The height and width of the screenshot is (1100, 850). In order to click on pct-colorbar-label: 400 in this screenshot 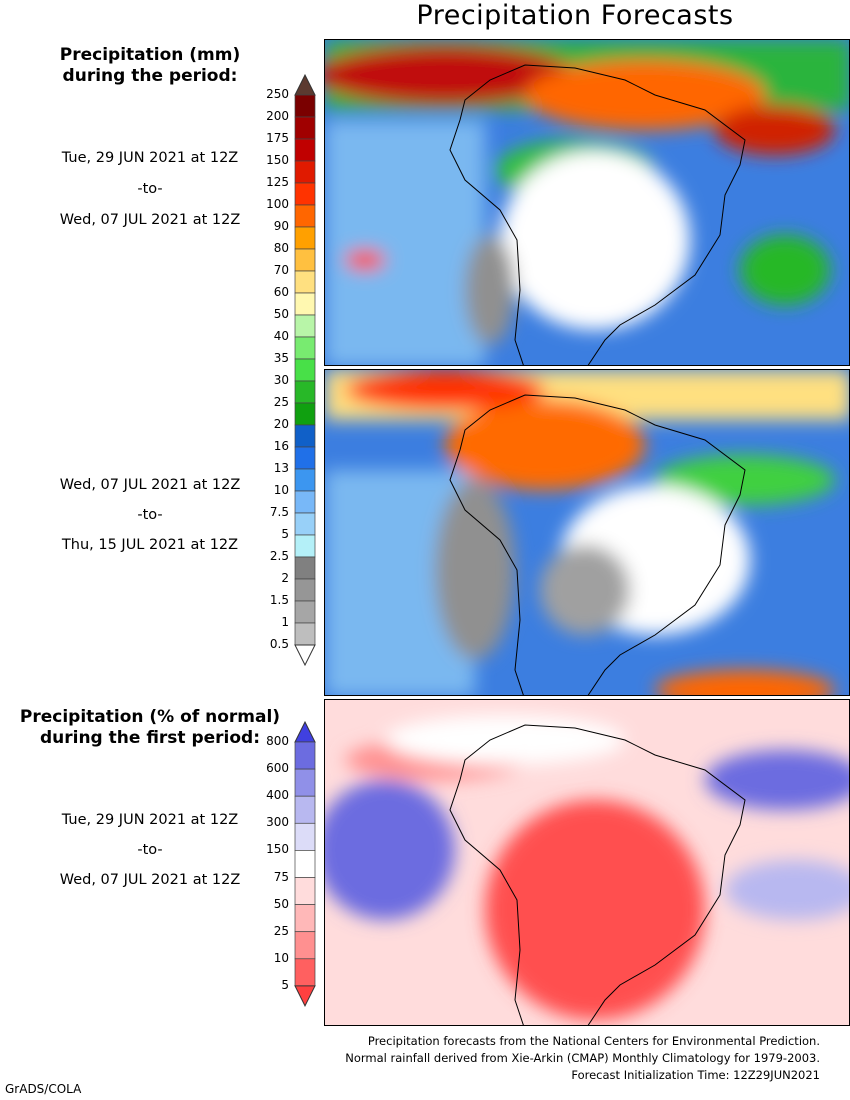, I will do `click(277, 795)`.